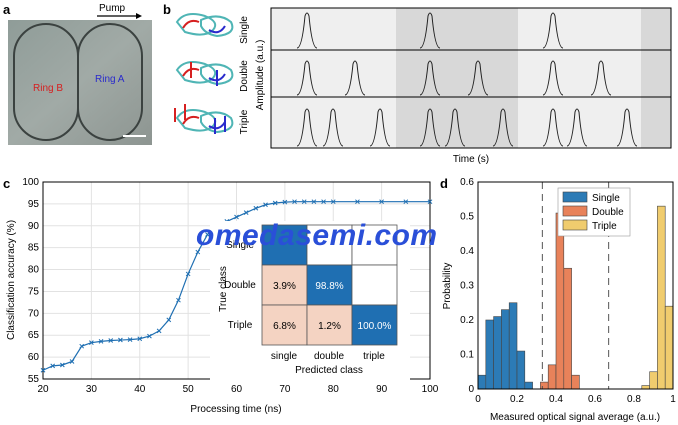 The image size is (678, 425). Describe the element at coordinates (467, 182) in the screenshot. I see `histogram-ytick-label: 0.6` at that location.